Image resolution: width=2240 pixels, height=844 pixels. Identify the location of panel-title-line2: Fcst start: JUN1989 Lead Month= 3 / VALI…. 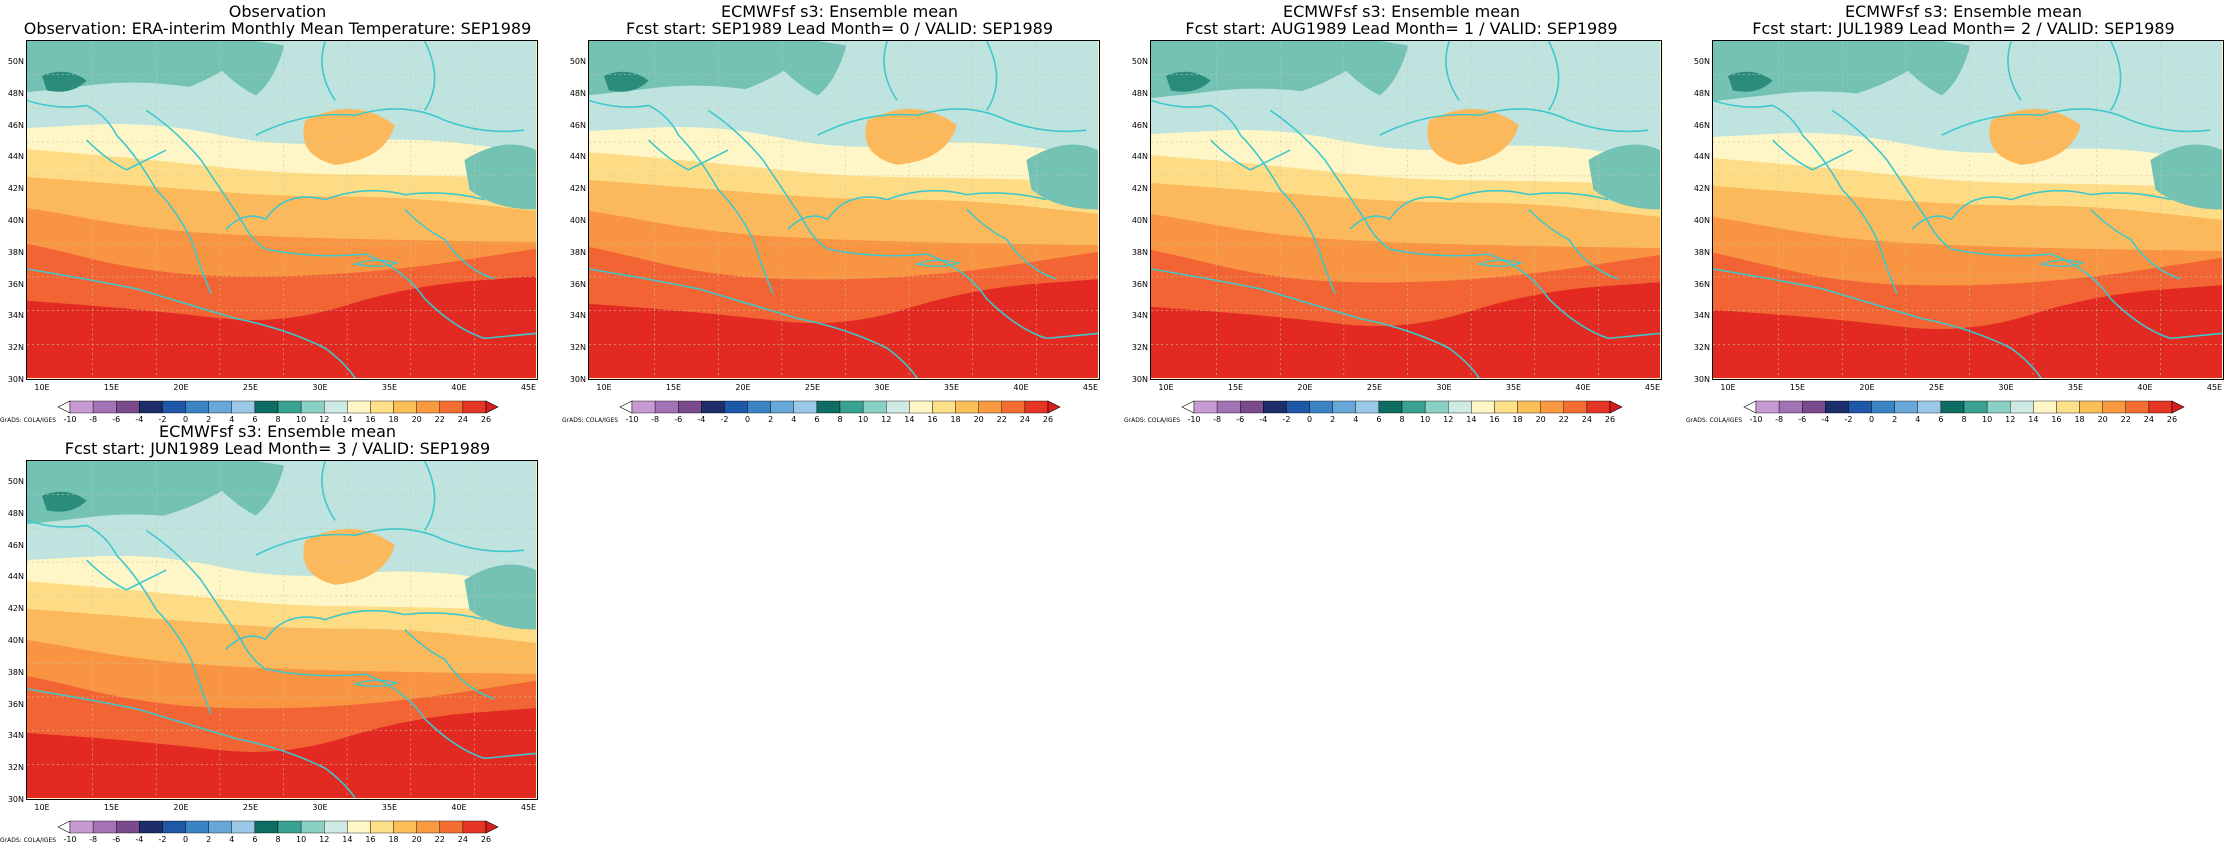
(277, 448).